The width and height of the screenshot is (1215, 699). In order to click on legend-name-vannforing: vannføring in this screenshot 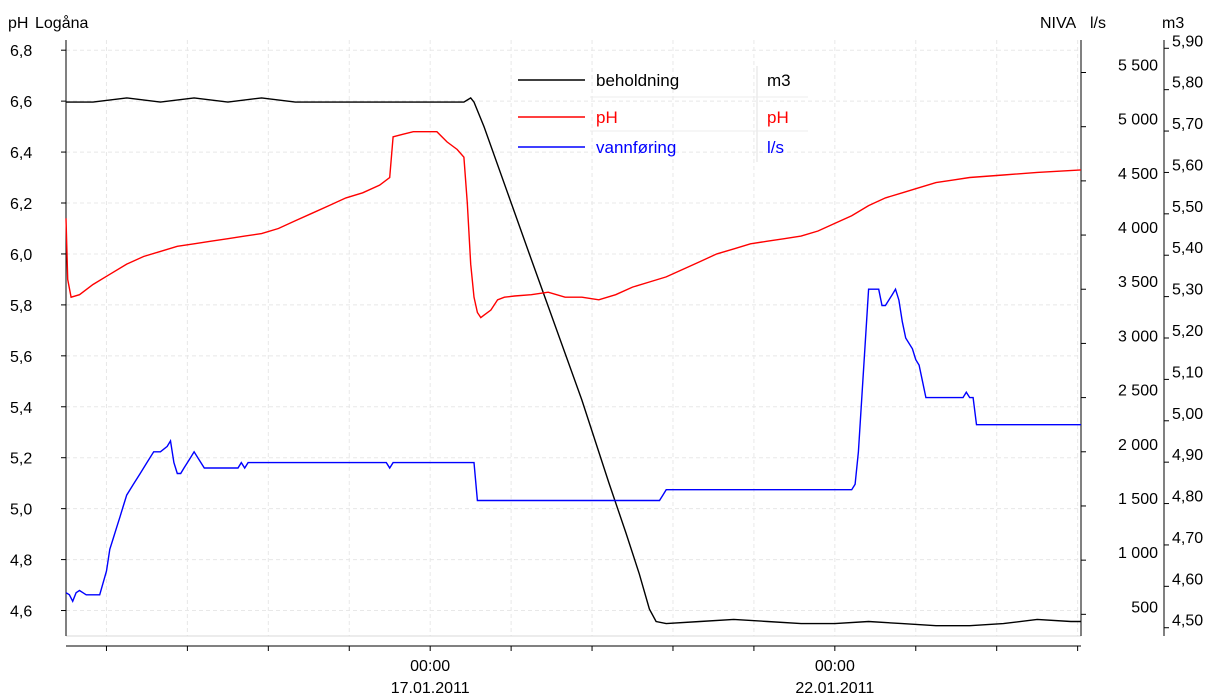, I will do `click(636, 147)`.